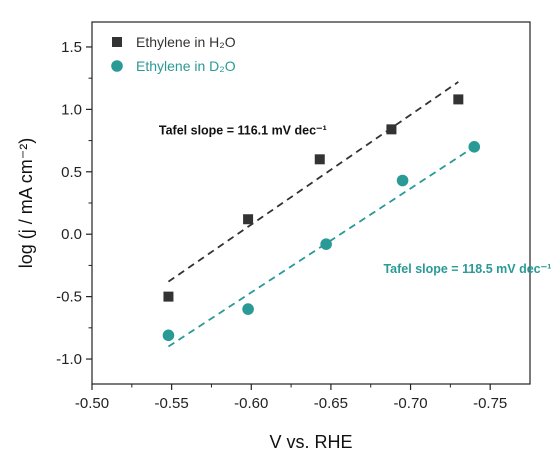 This screenshot has width=560, height=460. What do you see at coordinates (186, 42) in the screenshot?
I see `legend-label-h2o: Ethylene in H₂O` at bounding box center [186, 42].